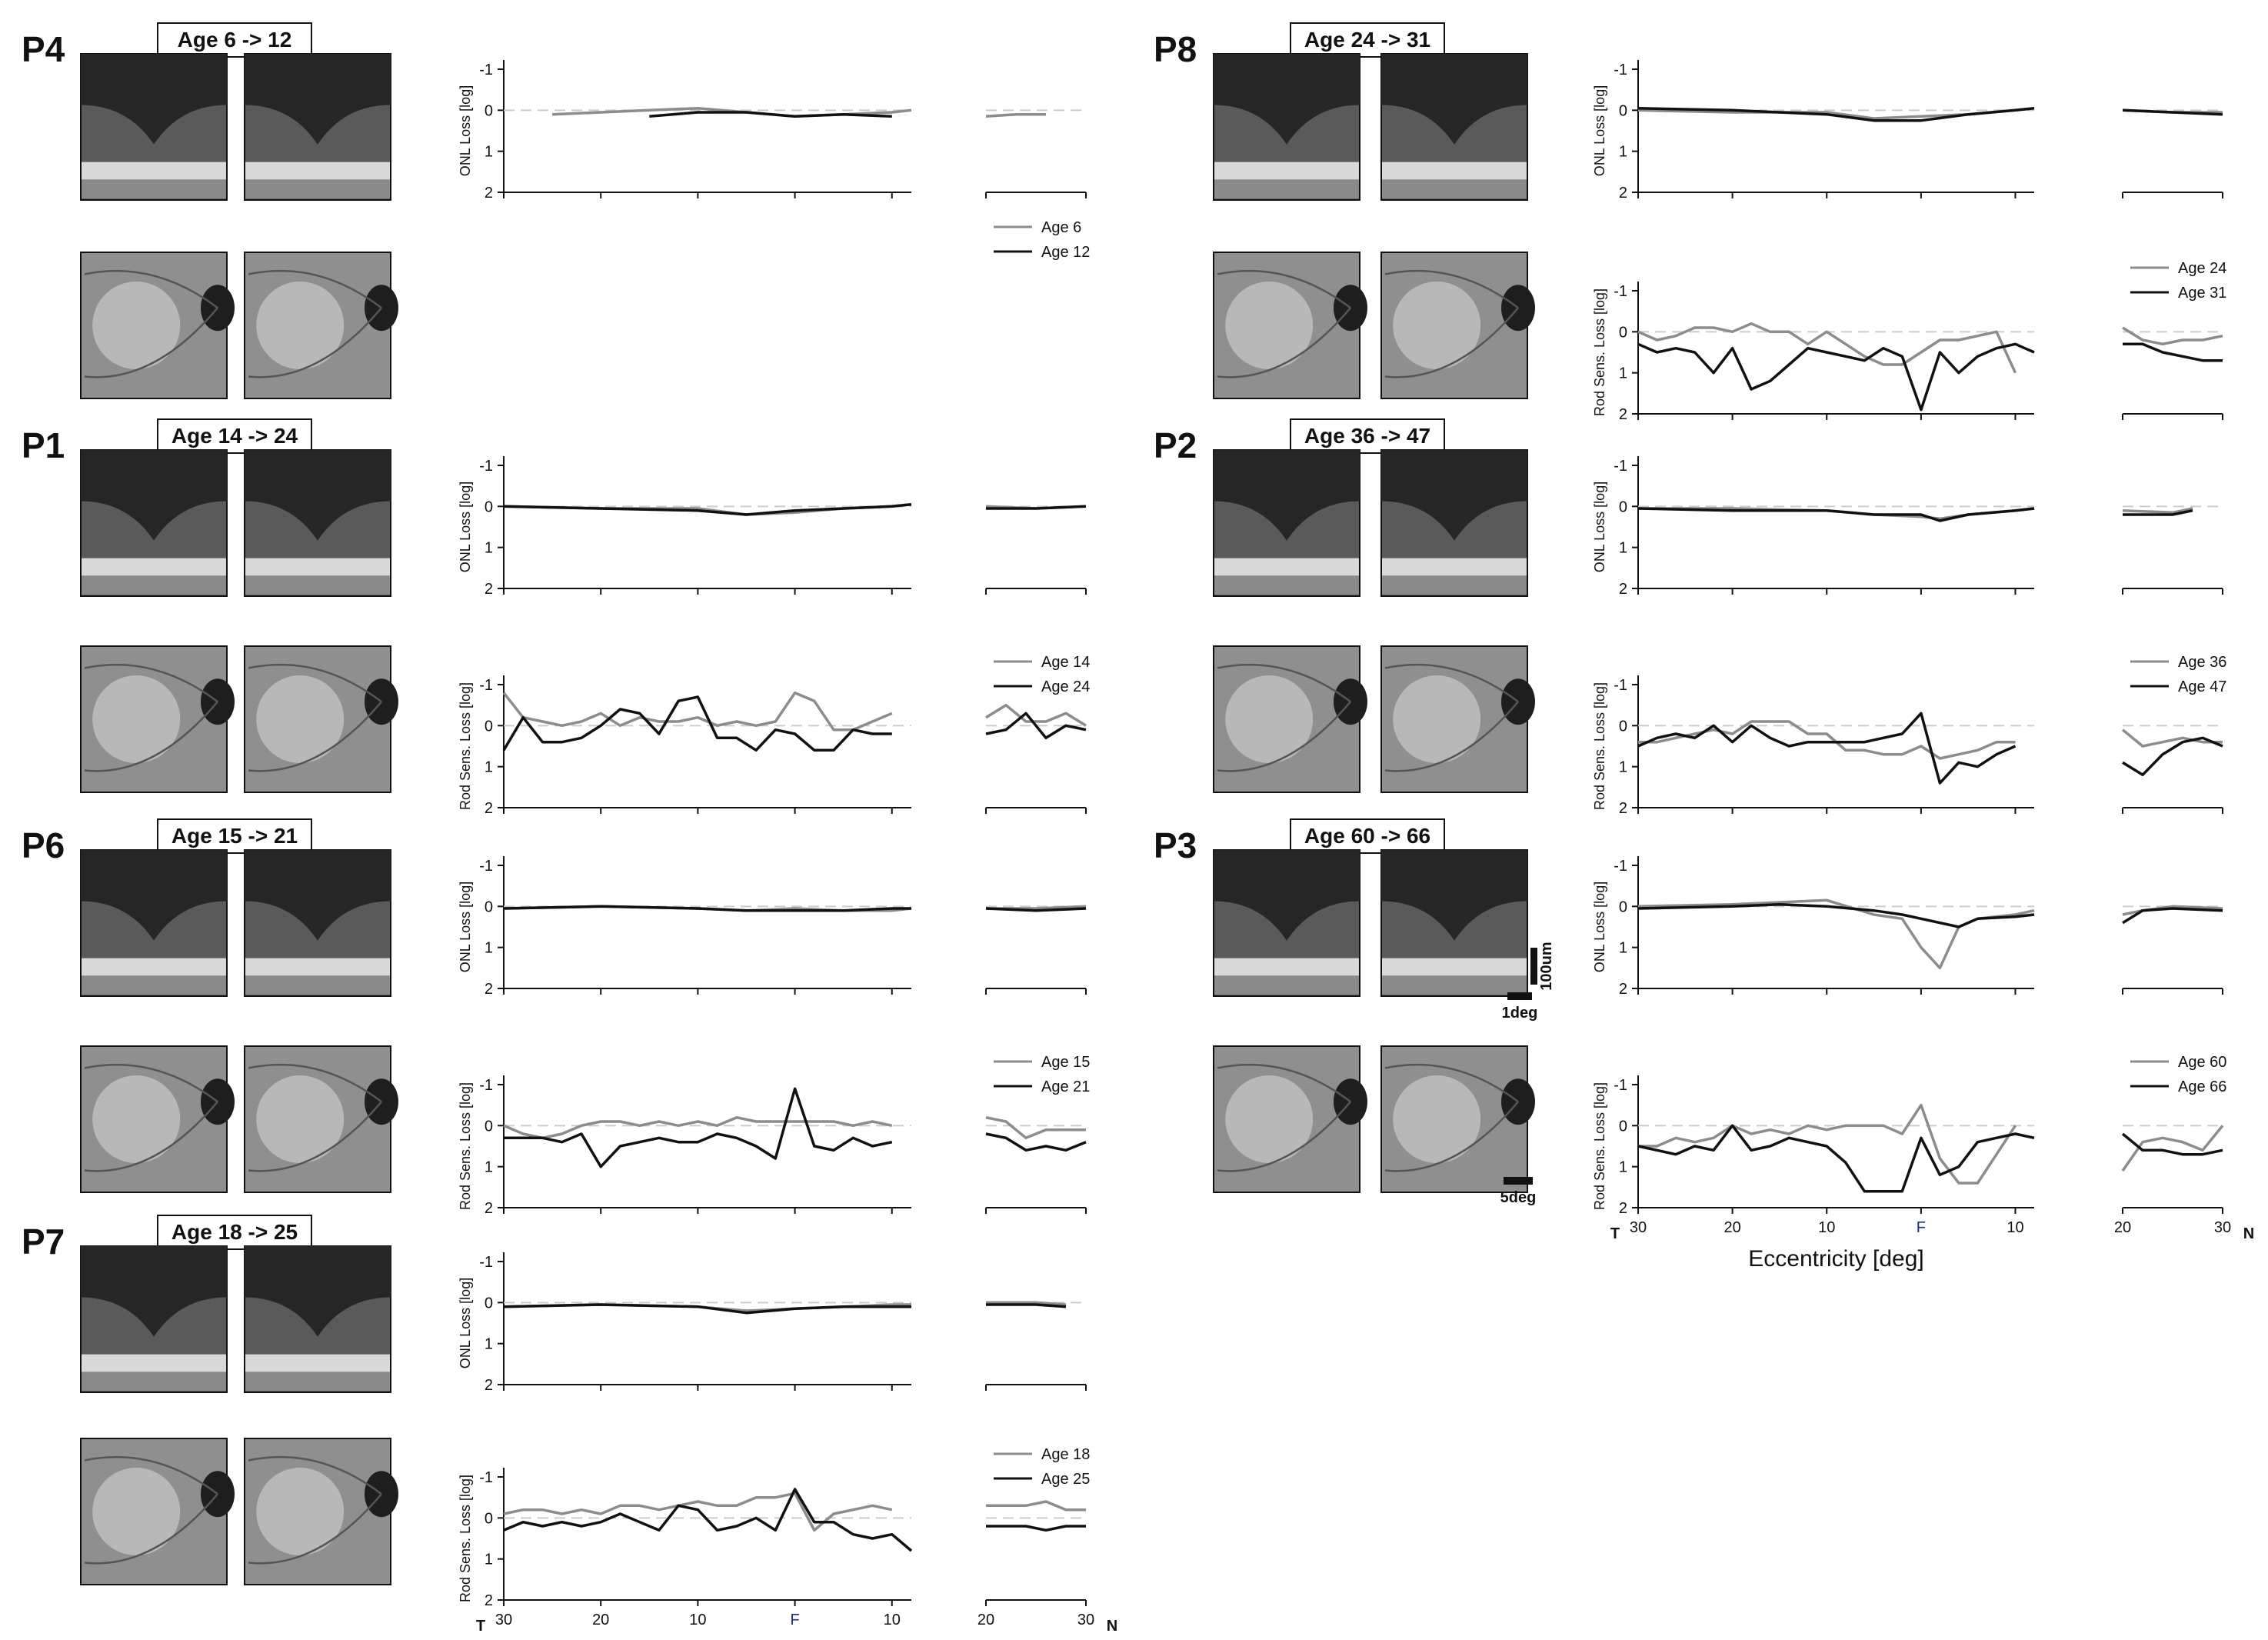  What do you see at coordinates (2202, 687) in the screenshot?
I see `legend-label: Age 47` at bounding box center [2202, 687].